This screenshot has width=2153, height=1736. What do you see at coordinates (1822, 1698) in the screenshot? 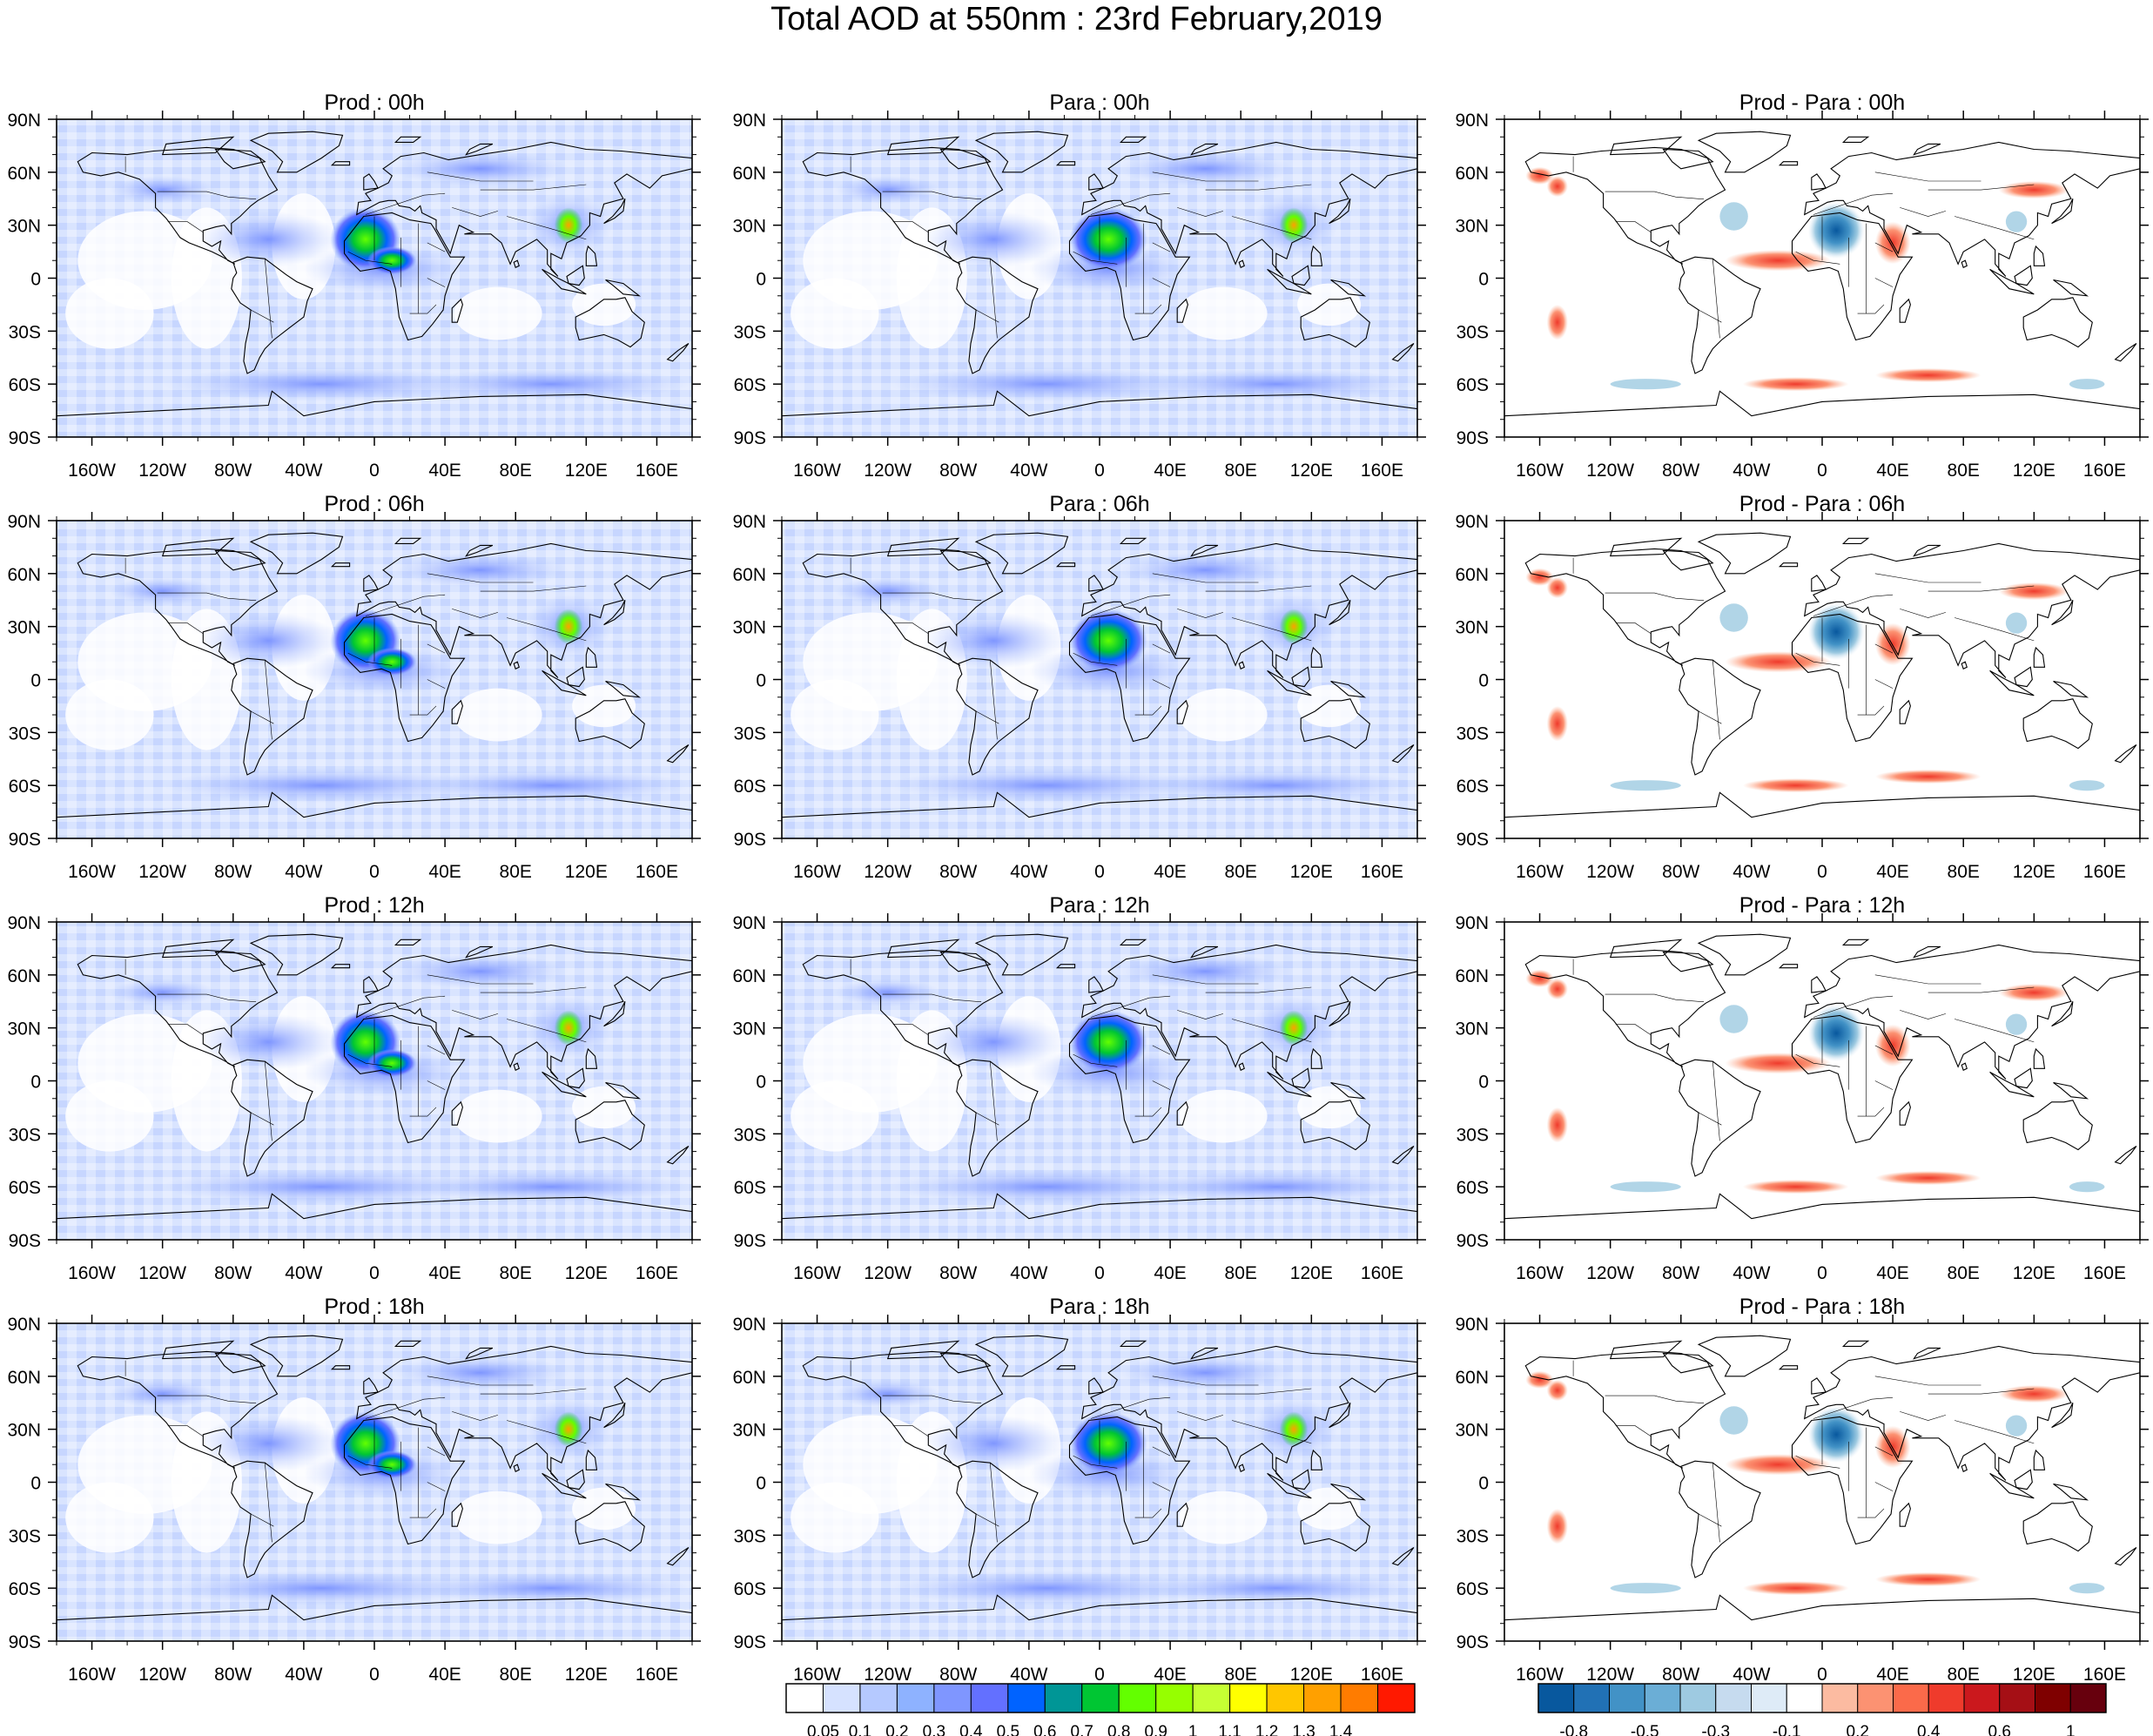
I see `colorbar-frame` at bounding box center [1822, 1698].